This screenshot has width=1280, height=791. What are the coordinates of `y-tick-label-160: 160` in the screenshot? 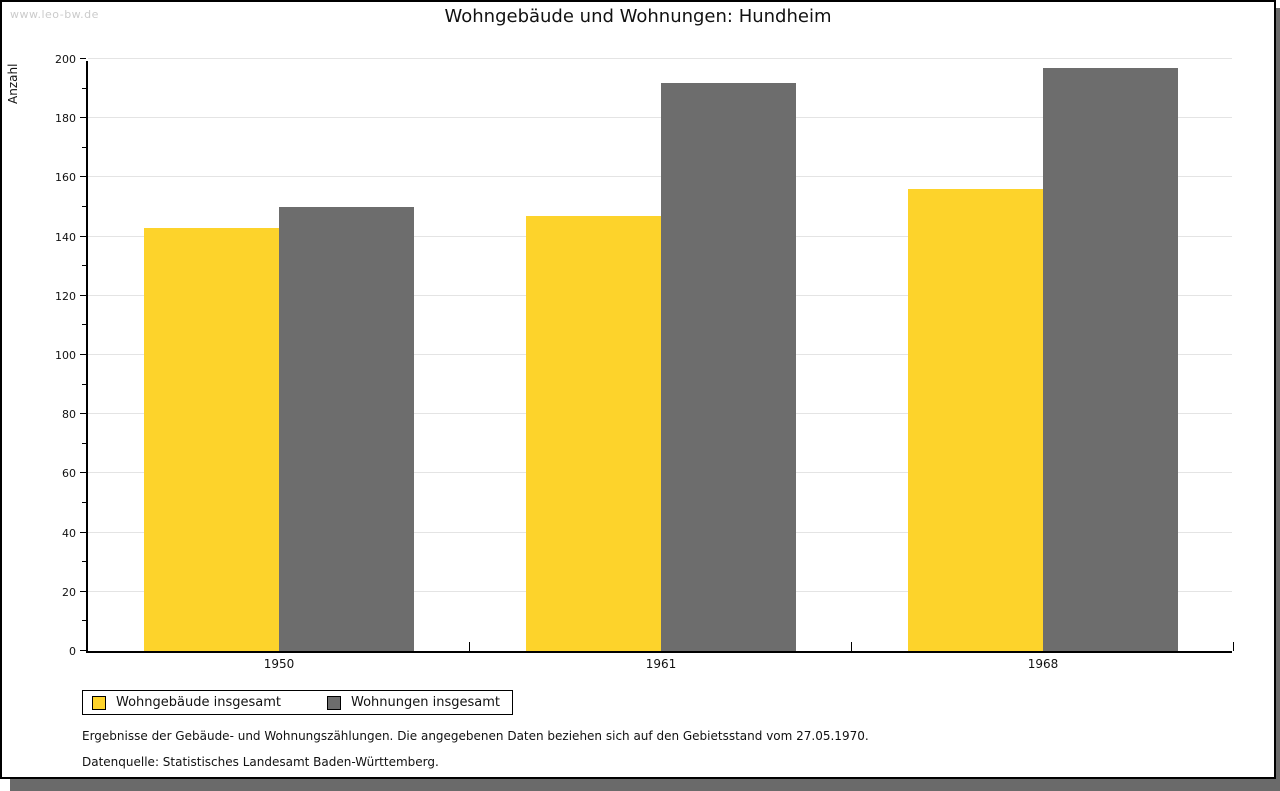 It's located at (65, 178).